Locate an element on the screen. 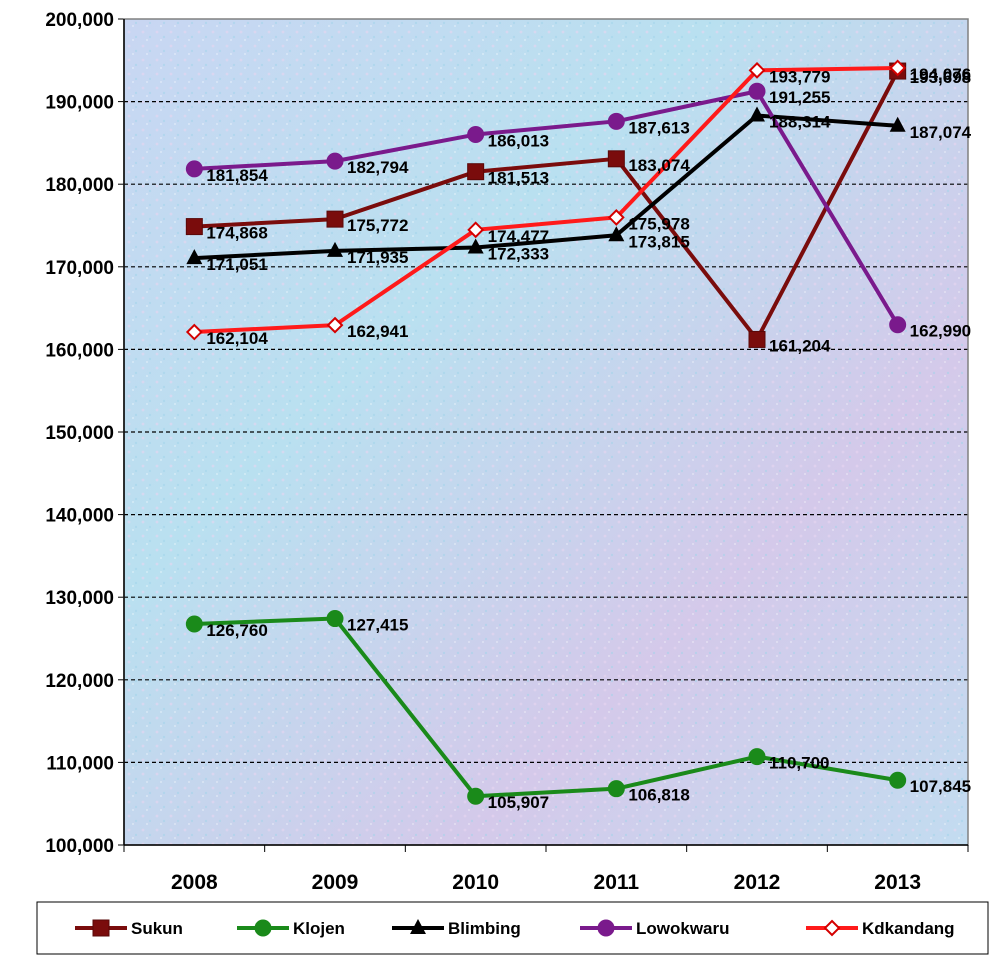  data-label: 193,698 is located at coordinates (940, 77).